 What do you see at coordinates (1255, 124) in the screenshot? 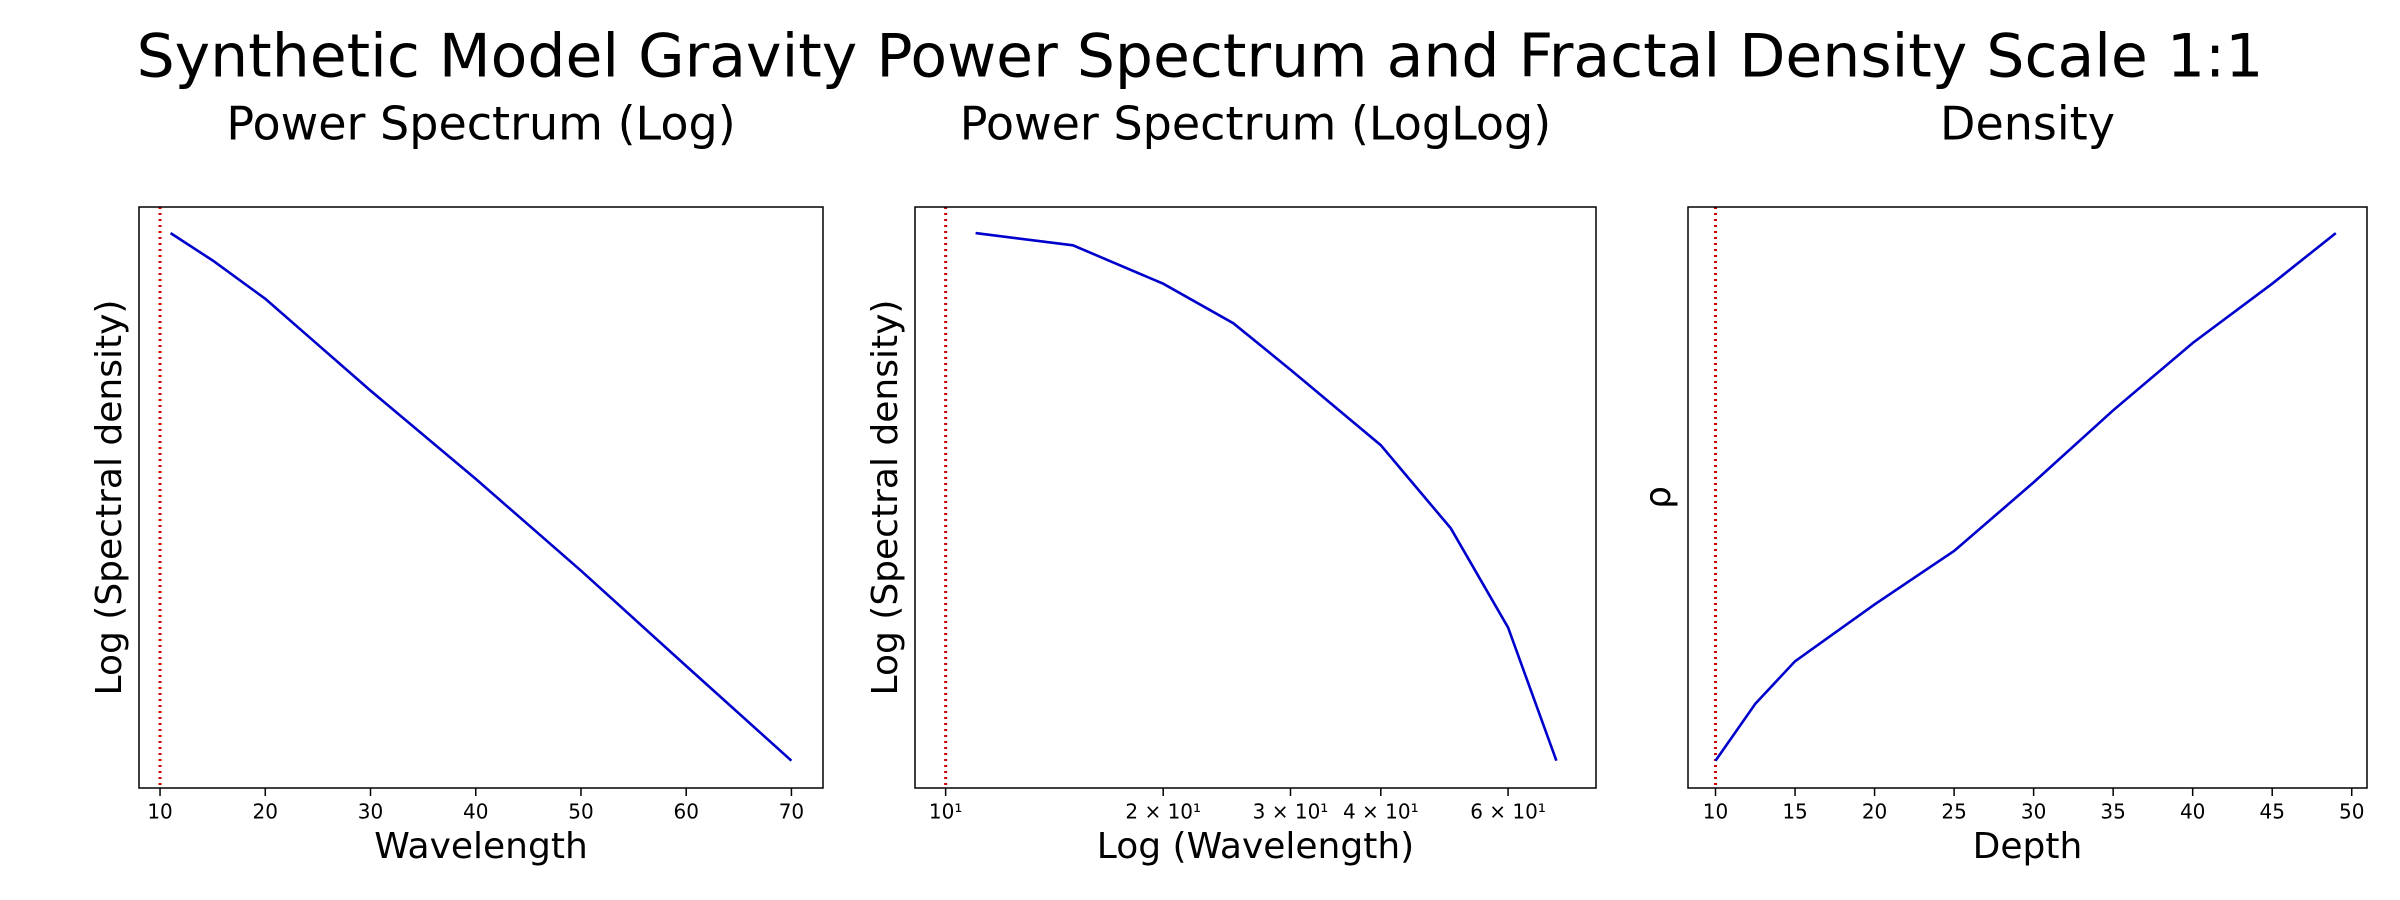
I see `subplot-title: Power Spectrum (LogLog)` at bounding box center [1255, 124].